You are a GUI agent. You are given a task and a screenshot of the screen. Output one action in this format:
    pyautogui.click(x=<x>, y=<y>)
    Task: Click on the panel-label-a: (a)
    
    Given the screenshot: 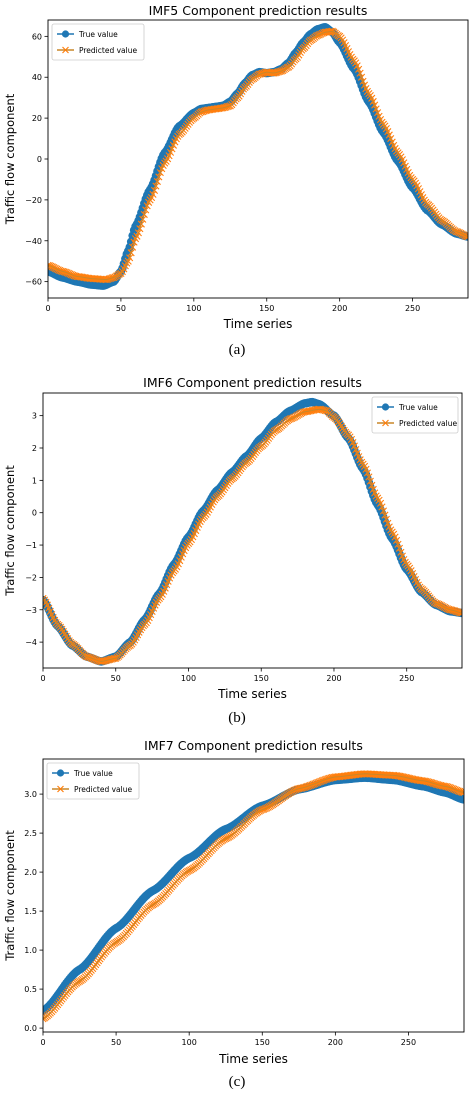 What is the action you would take?
    pyautogui.click(x=237, y=350)
    